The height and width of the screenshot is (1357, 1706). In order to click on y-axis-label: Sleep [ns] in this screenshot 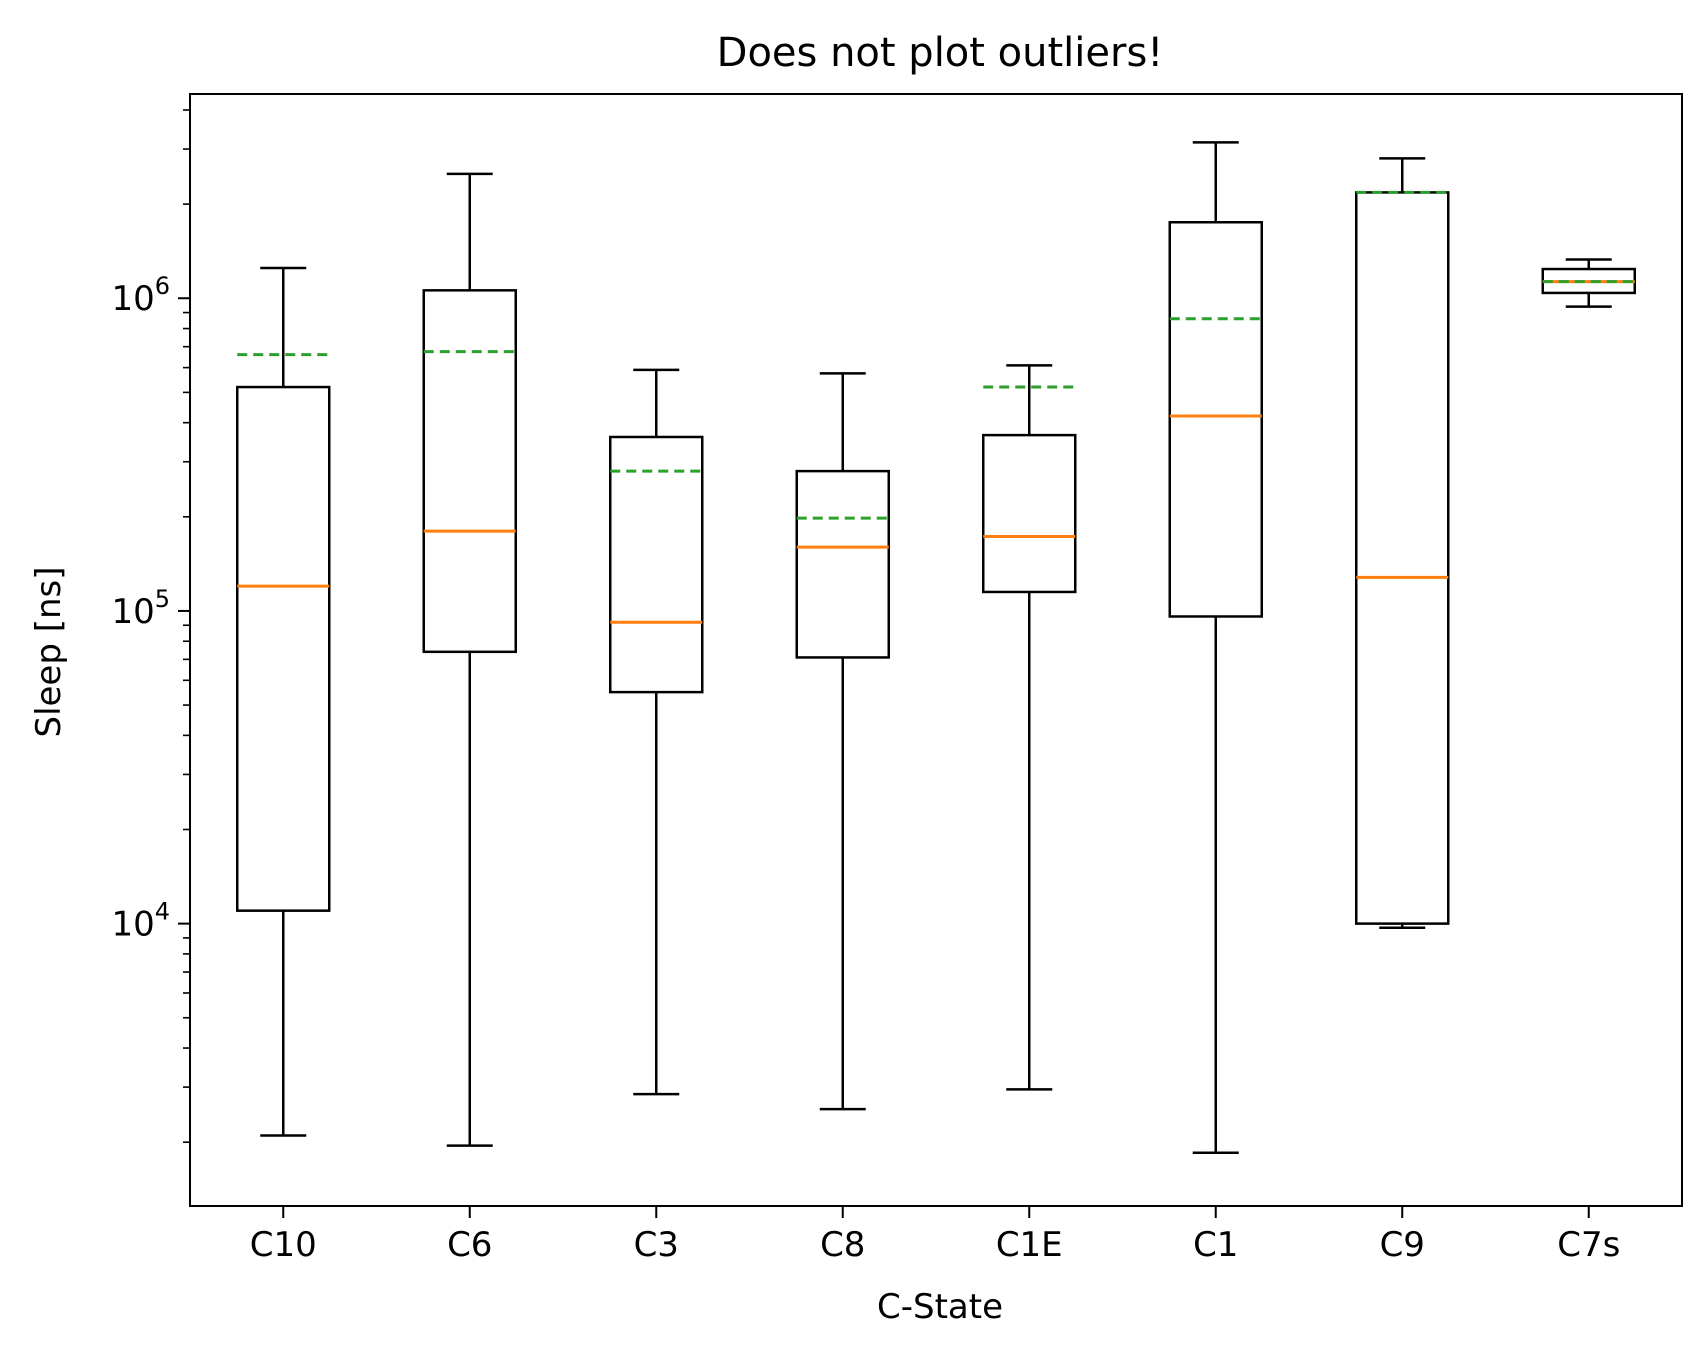, I will do `click(49, 651)`.